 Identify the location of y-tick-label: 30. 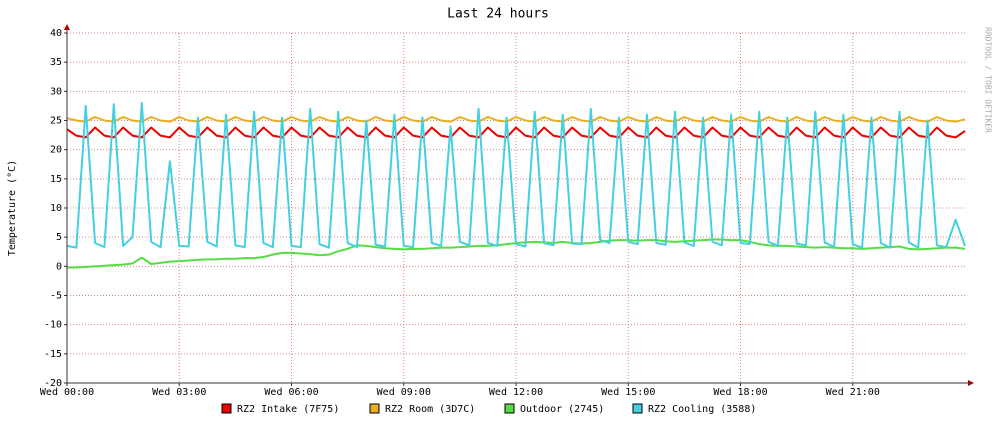
(56, 91).